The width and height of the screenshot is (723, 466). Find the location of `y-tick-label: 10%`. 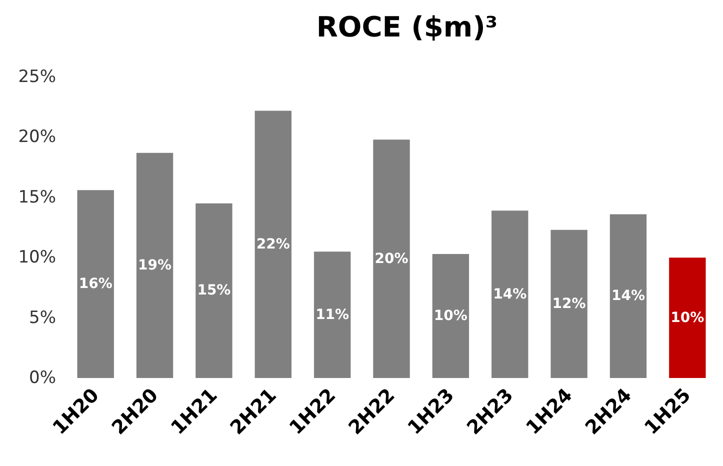

y-tick-label: 10% is located at coordinates (37, 258).